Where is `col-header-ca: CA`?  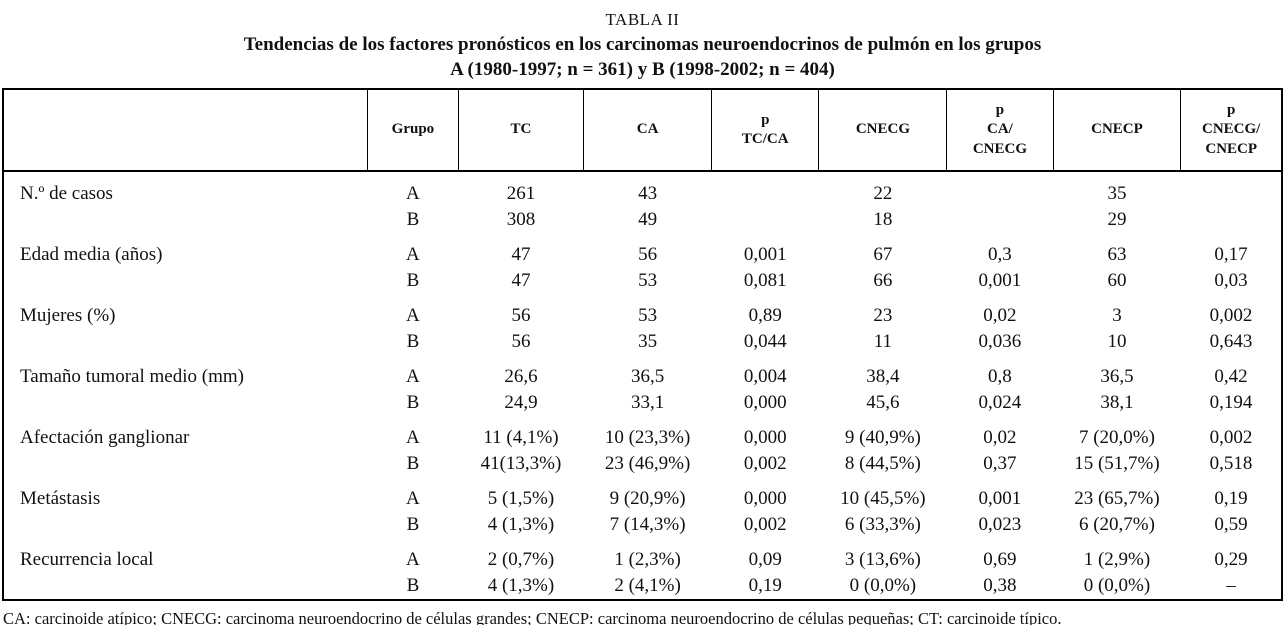 col-header-ca: CA is located at coordinates (648, 130).